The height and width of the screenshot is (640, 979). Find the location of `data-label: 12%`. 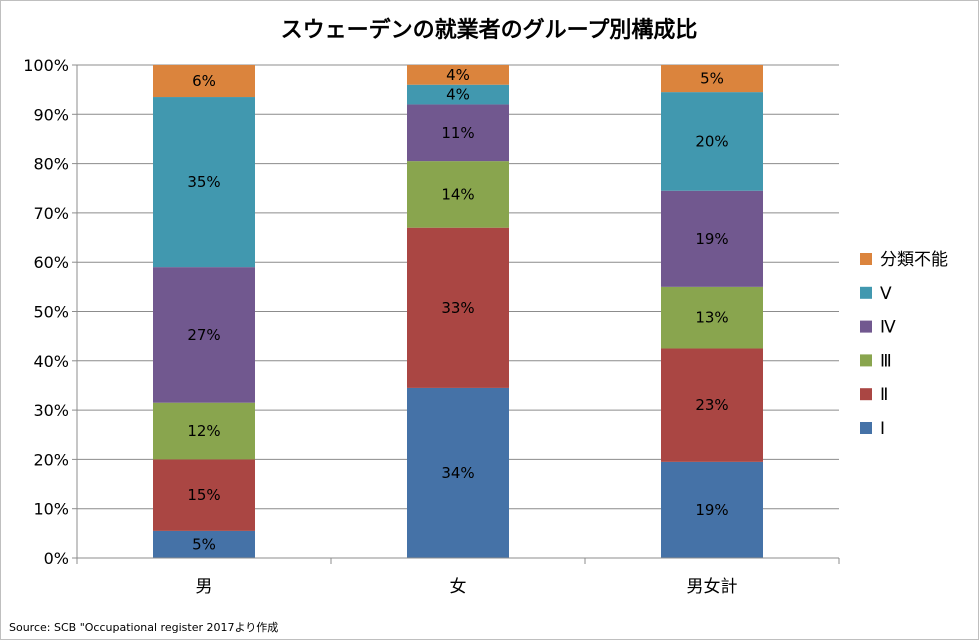

data-label: 12% is located at coordinates (203, 431).